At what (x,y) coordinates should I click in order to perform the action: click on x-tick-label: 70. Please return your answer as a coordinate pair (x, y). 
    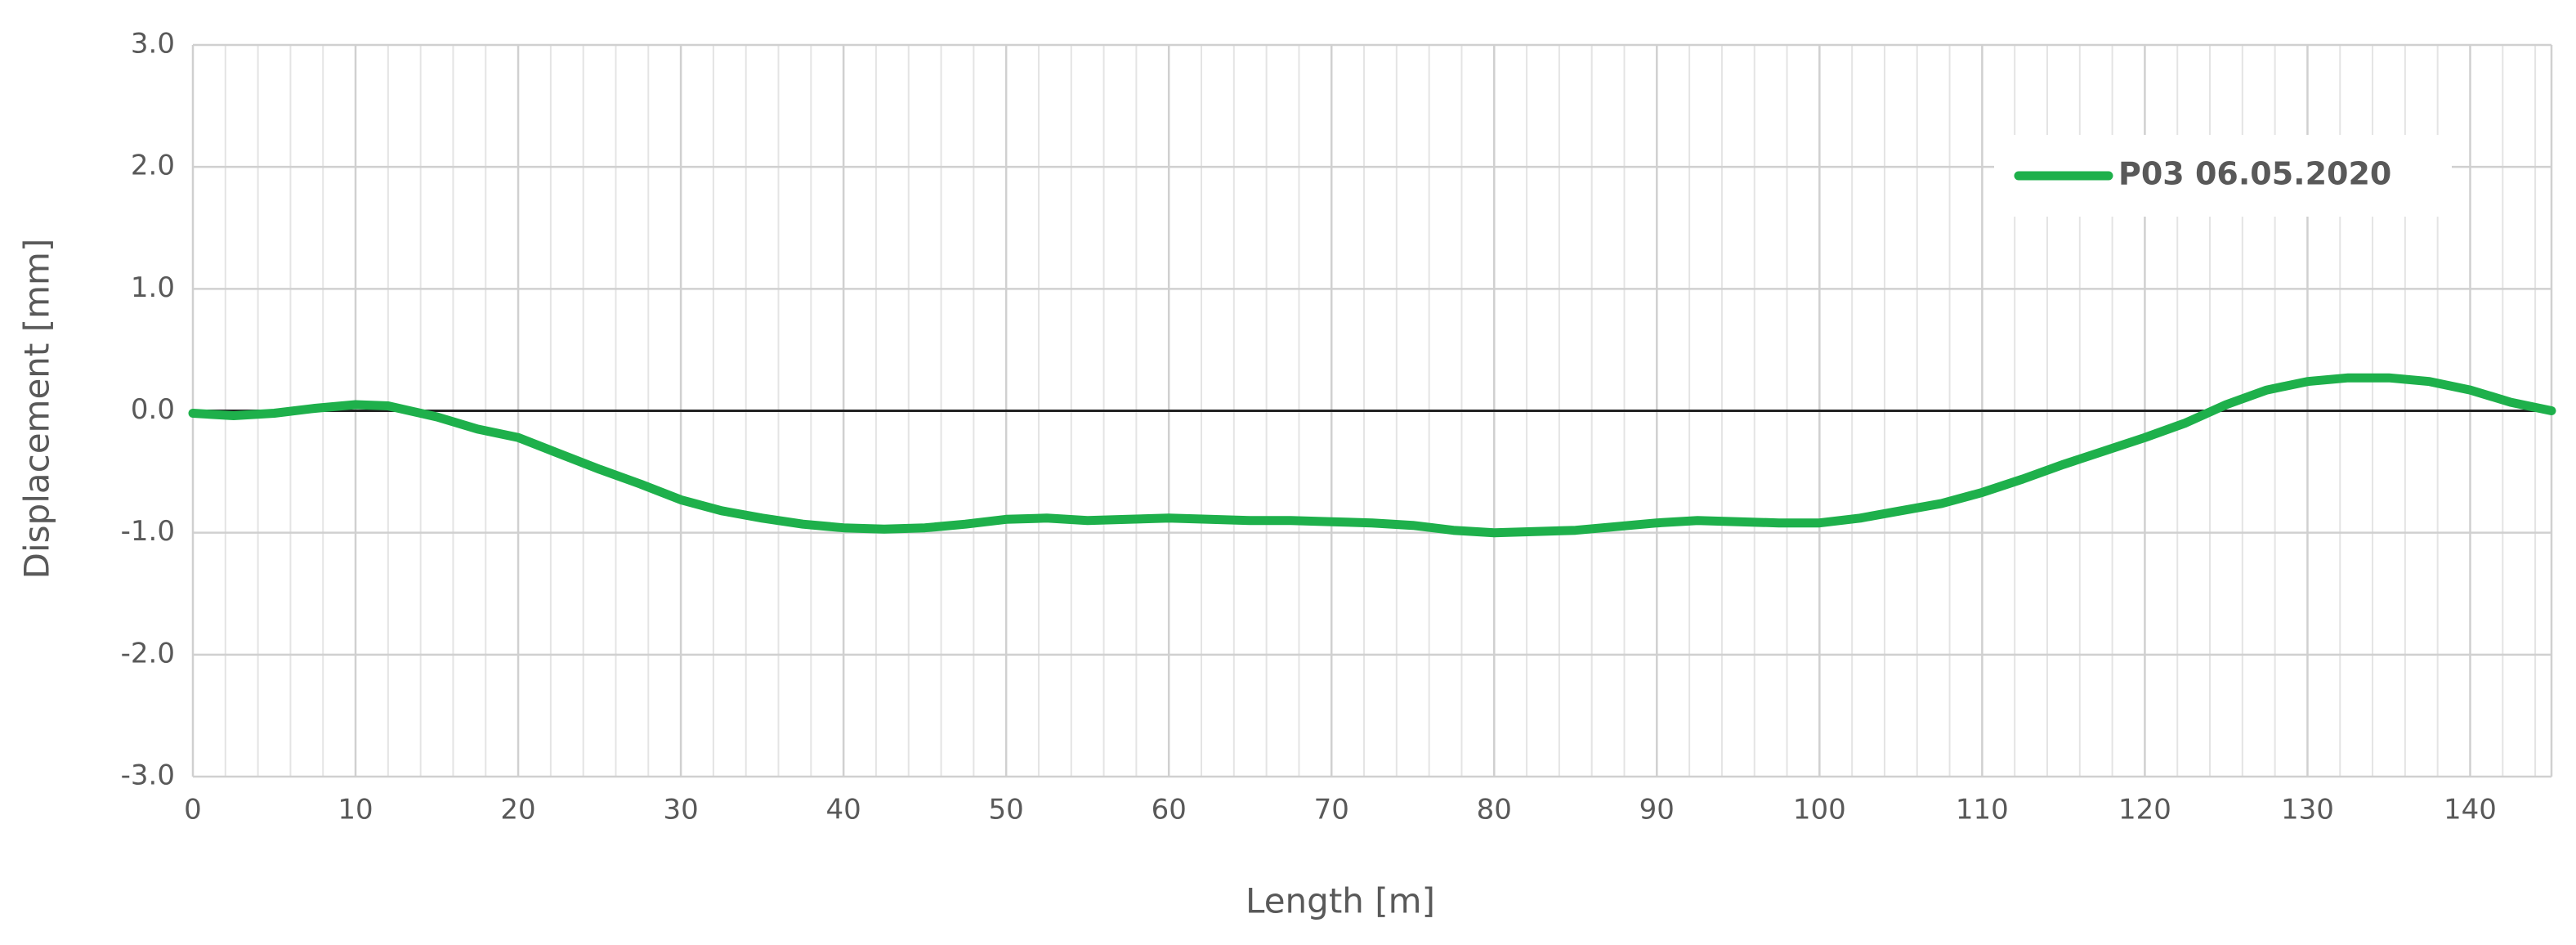
    Looking at the image, I should click on (1331, 810).